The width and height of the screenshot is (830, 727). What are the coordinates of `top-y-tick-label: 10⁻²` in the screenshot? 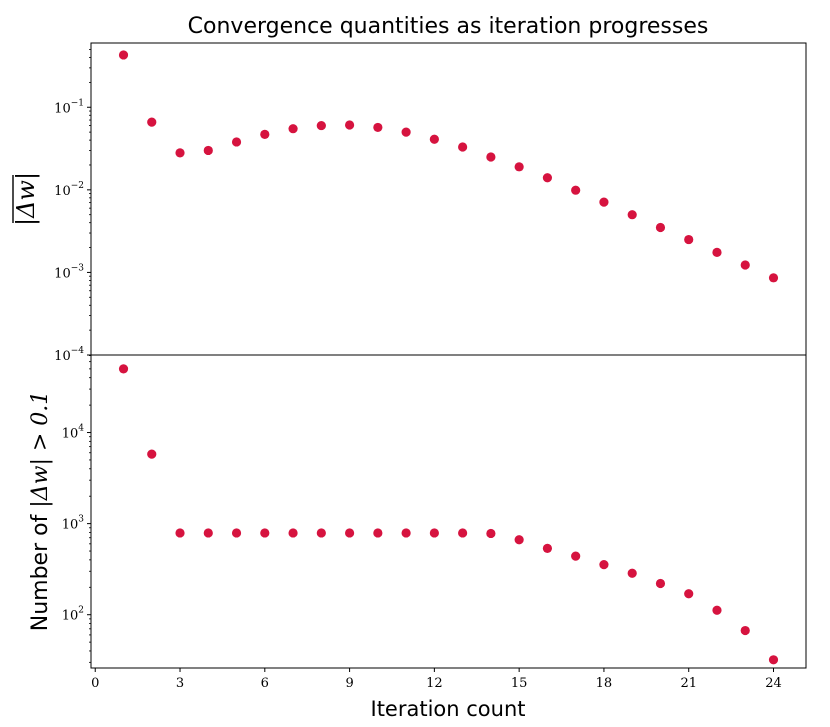 It's located at (69, 190).